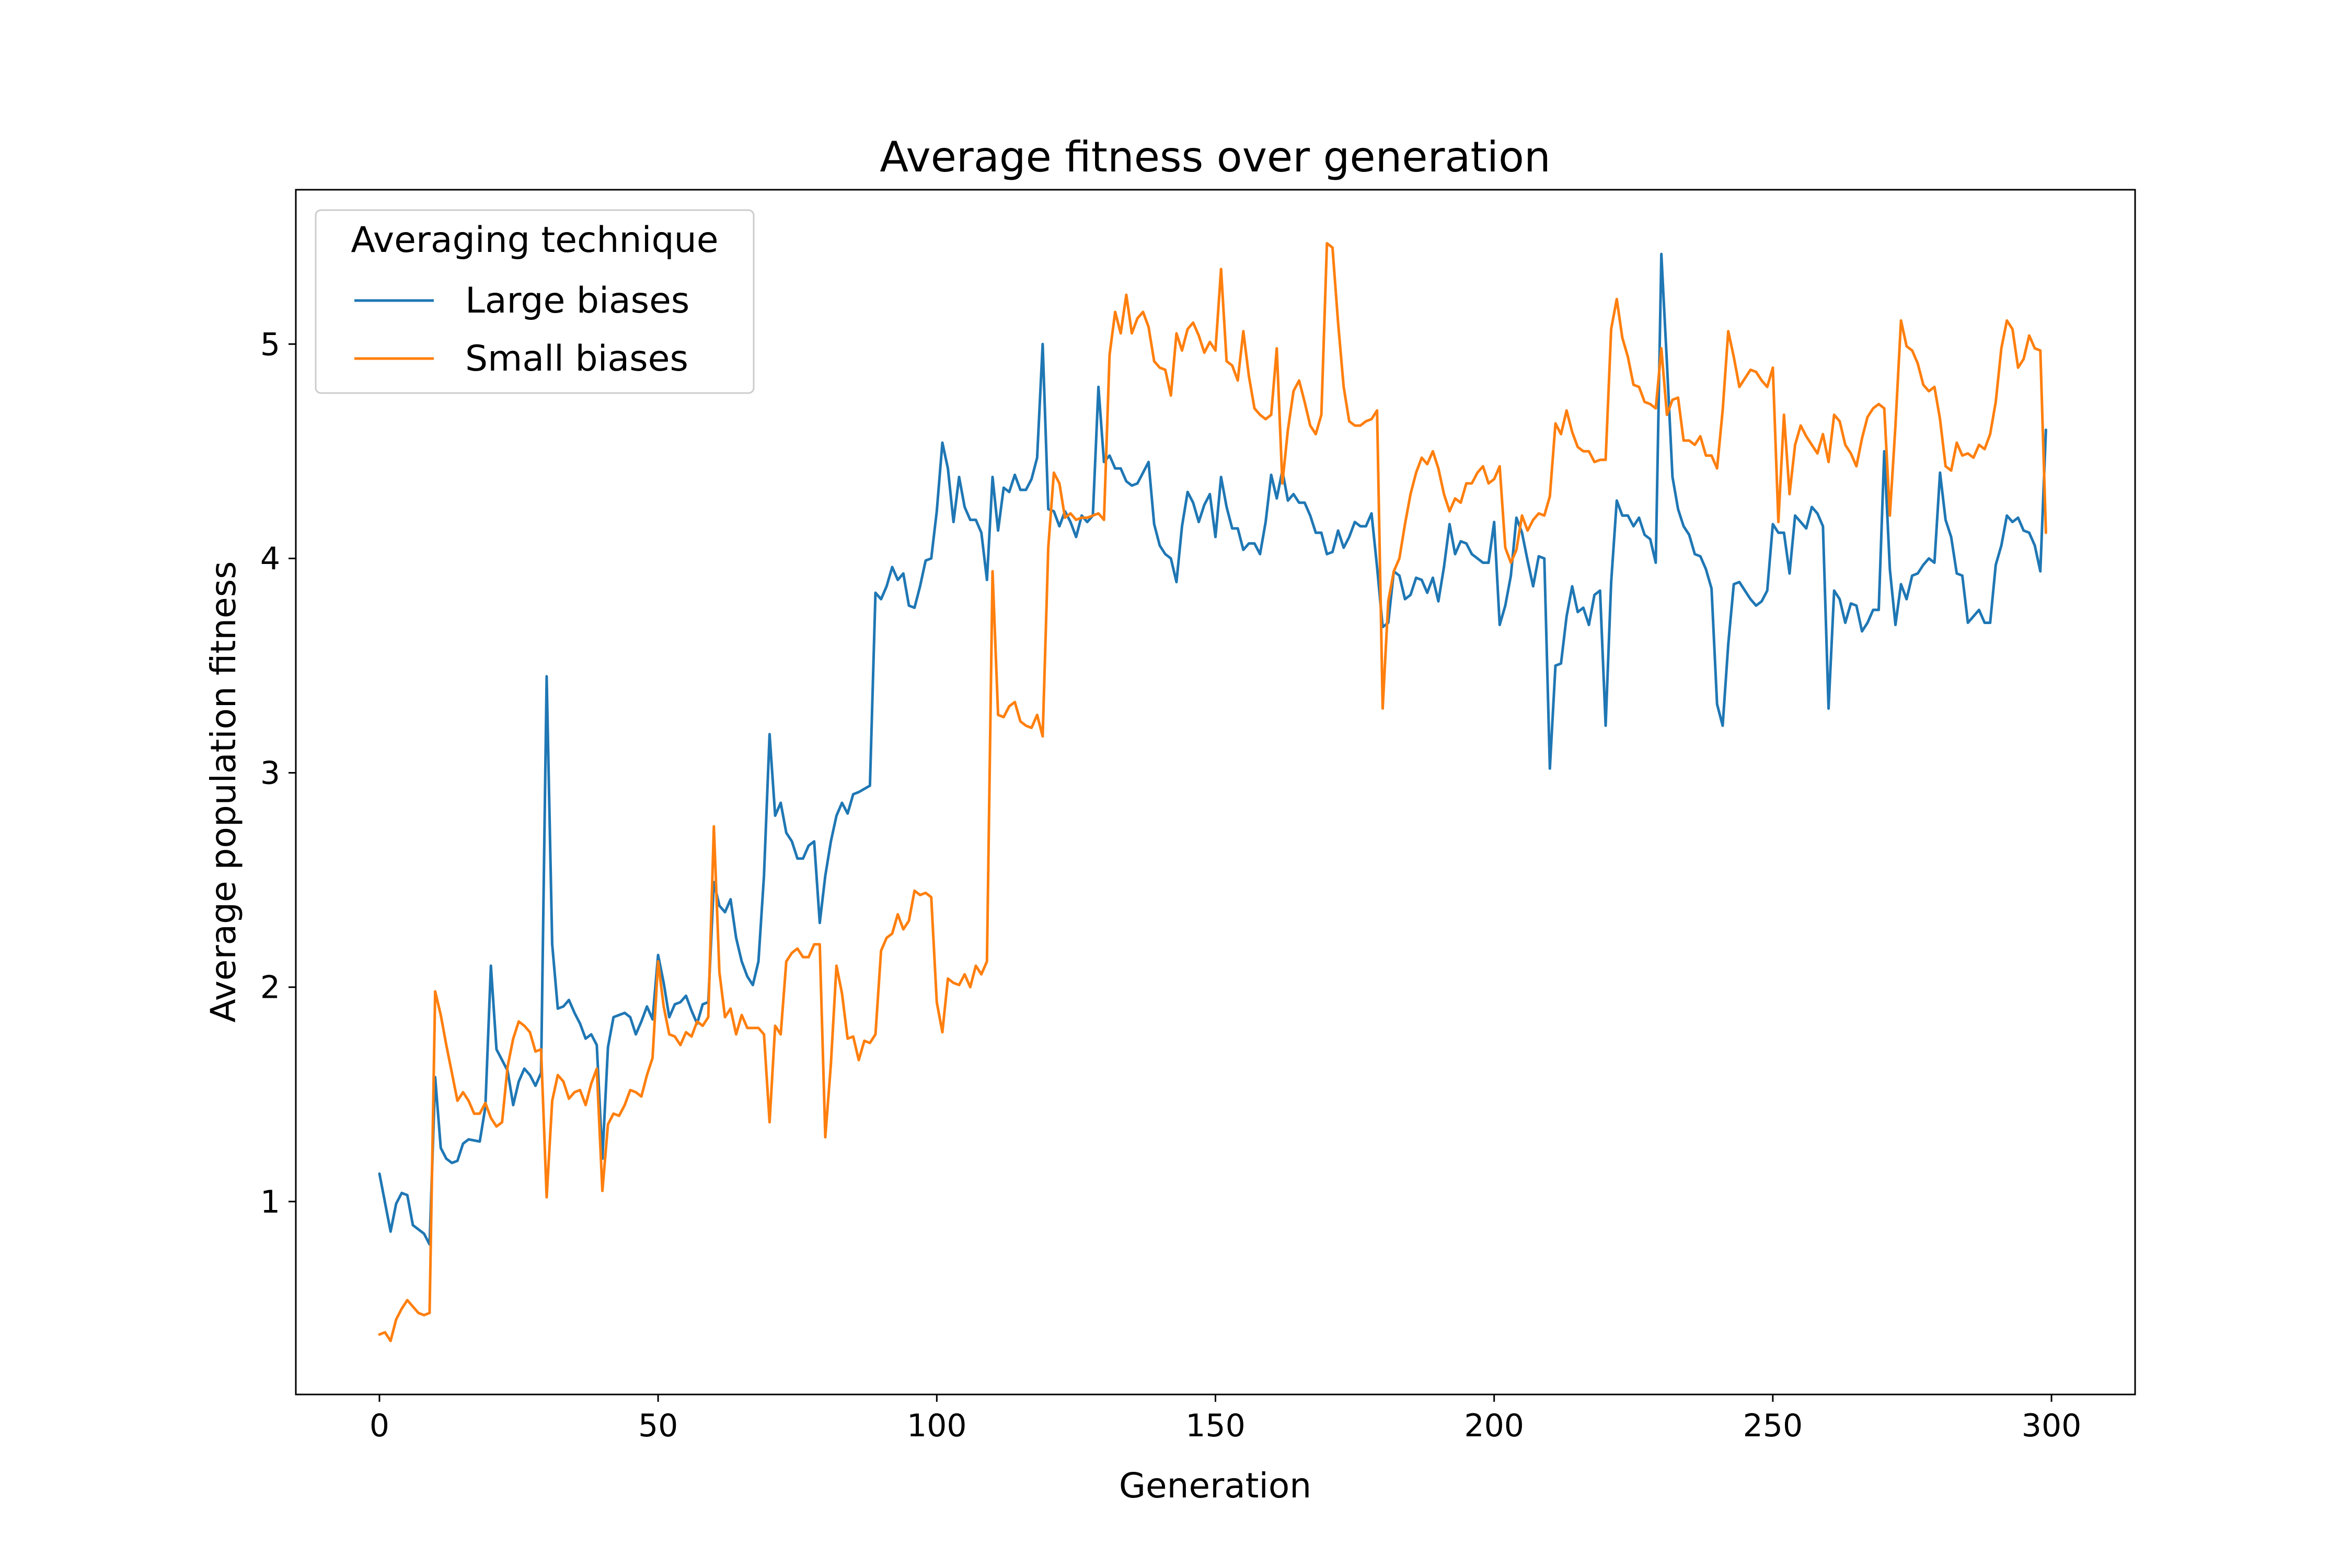 This screenshot has width=2352, height=1568. Describe the element at coordinates (223, 792) in the screenshot. I see `y-axis-label: Average population fitness` at that location.